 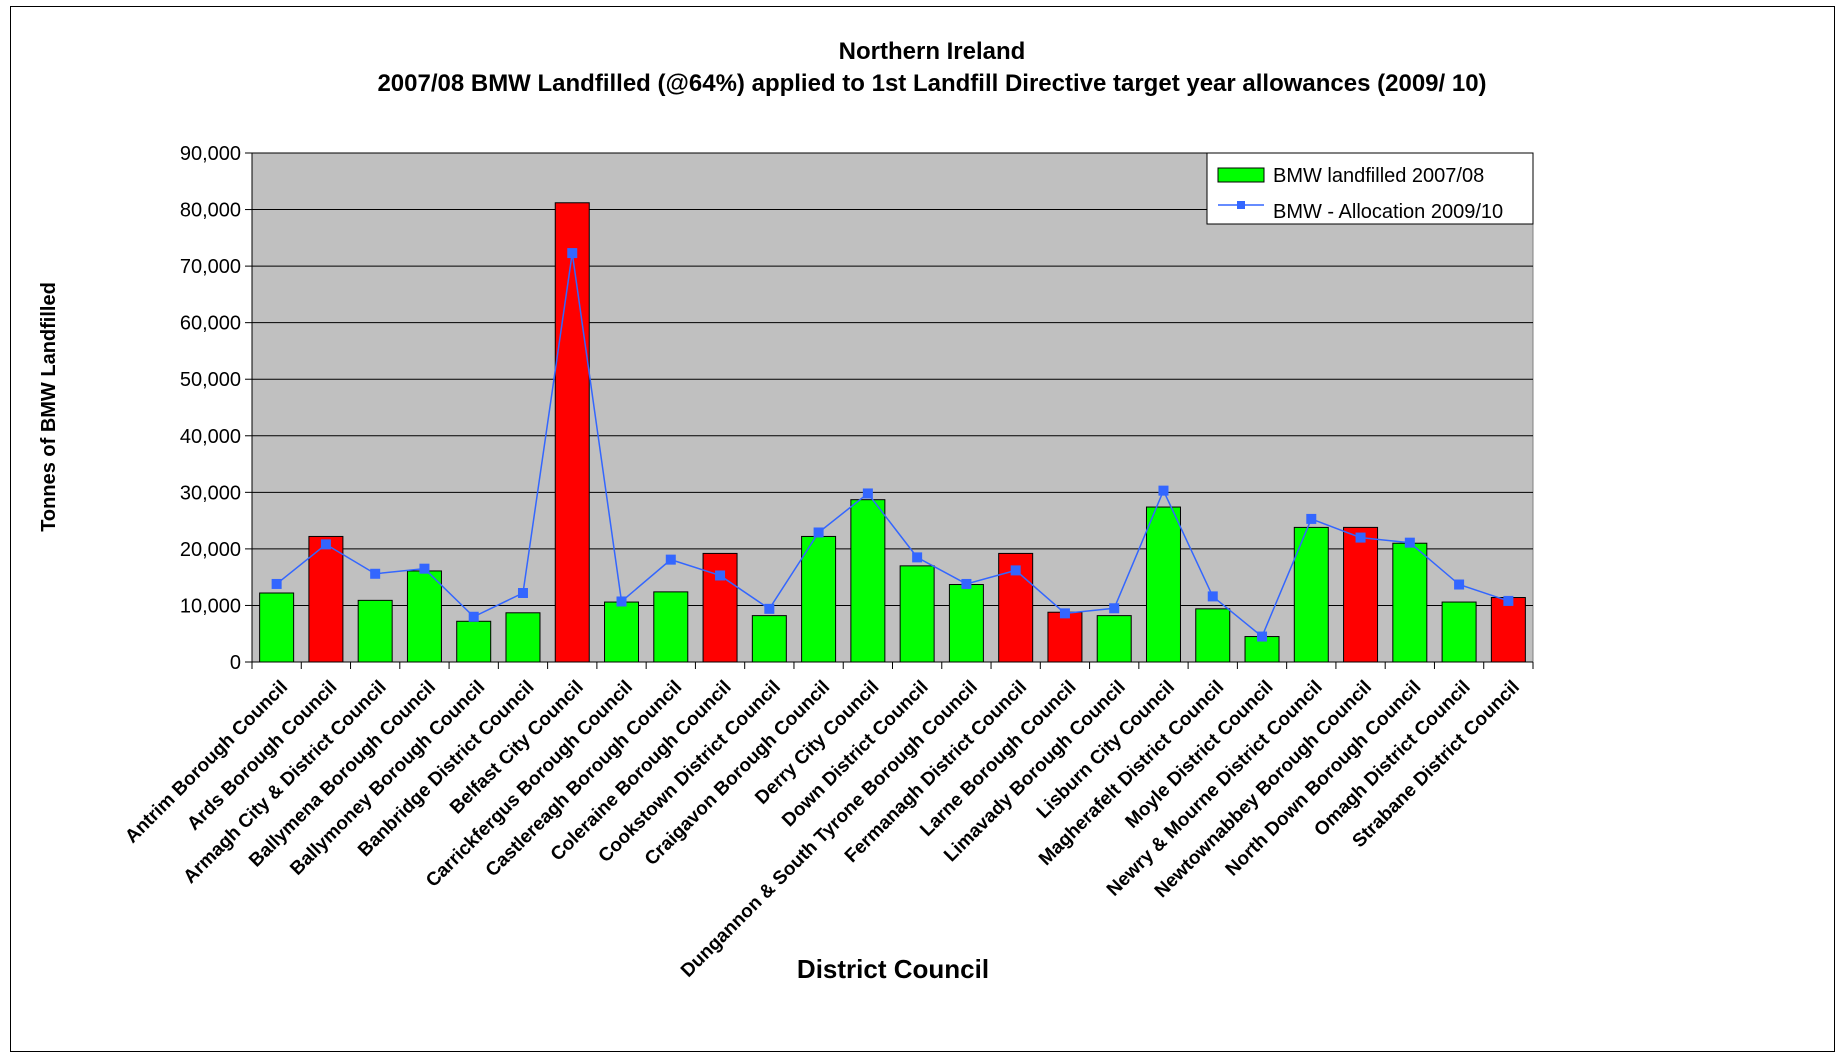 I want to click on y-tick-label: 60,000, so click(x=210, y=324).